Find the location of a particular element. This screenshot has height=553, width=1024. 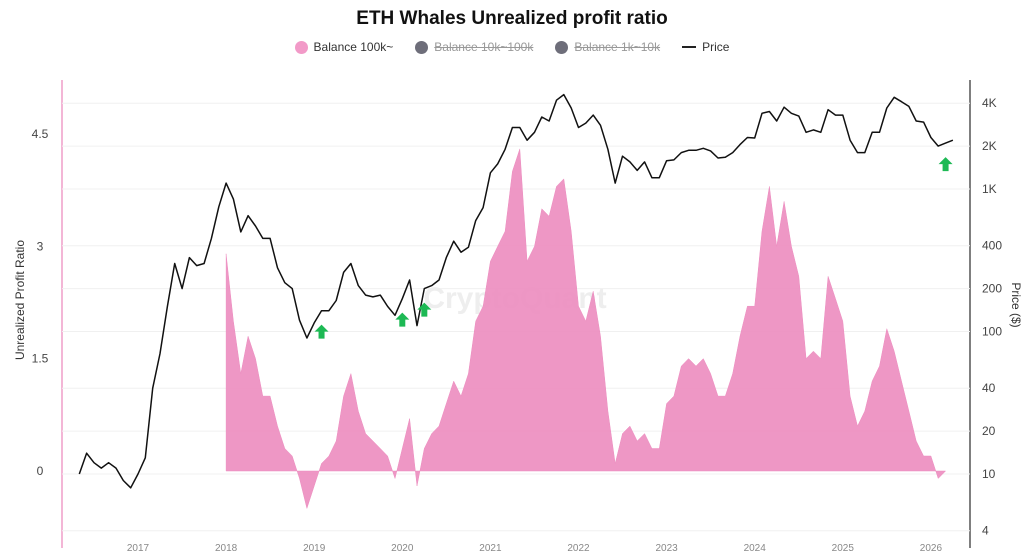

legend-line-icon is located at coordinates (689, 47).